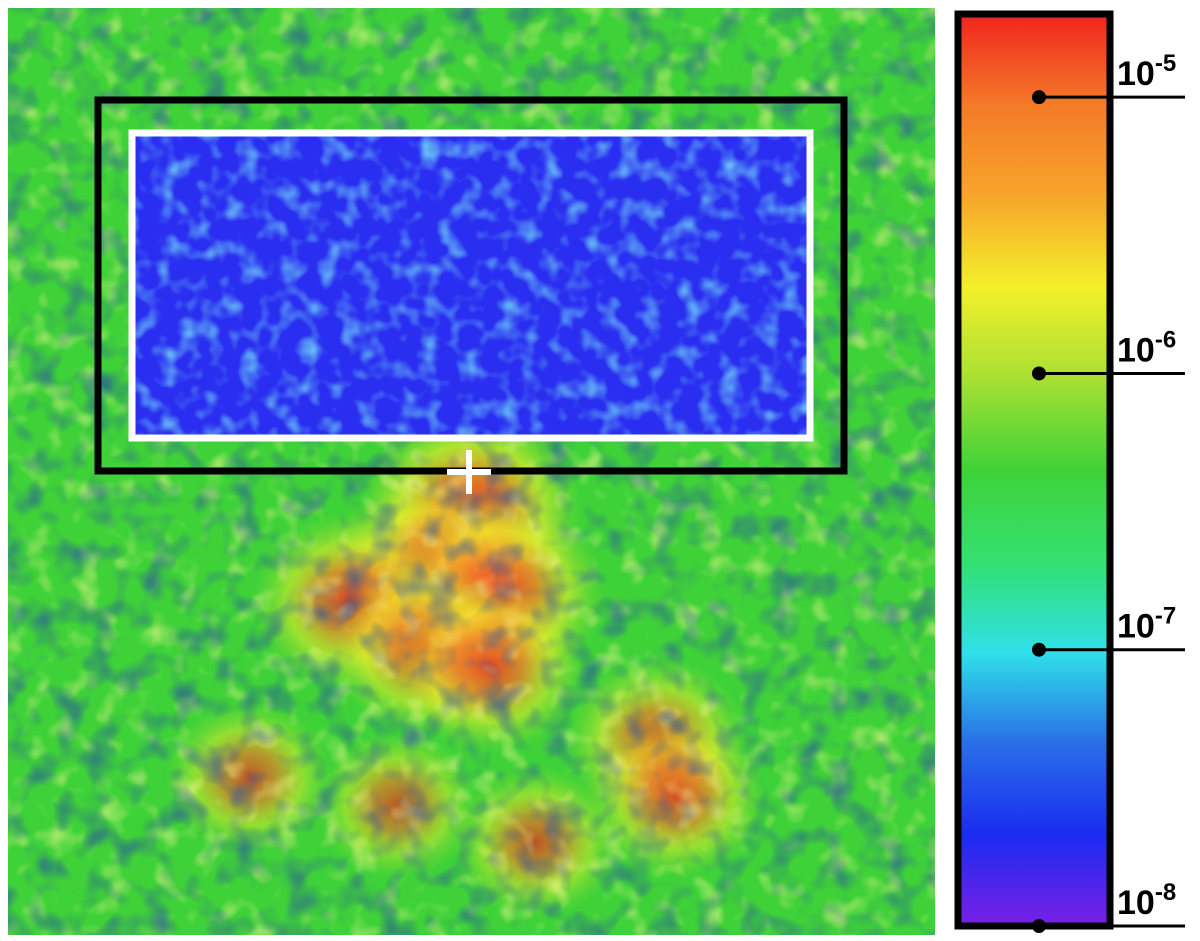 The height and width of the screenshot is (941, 1200). I want to click on tick-label-exponent: -5, so click(1165, 63).